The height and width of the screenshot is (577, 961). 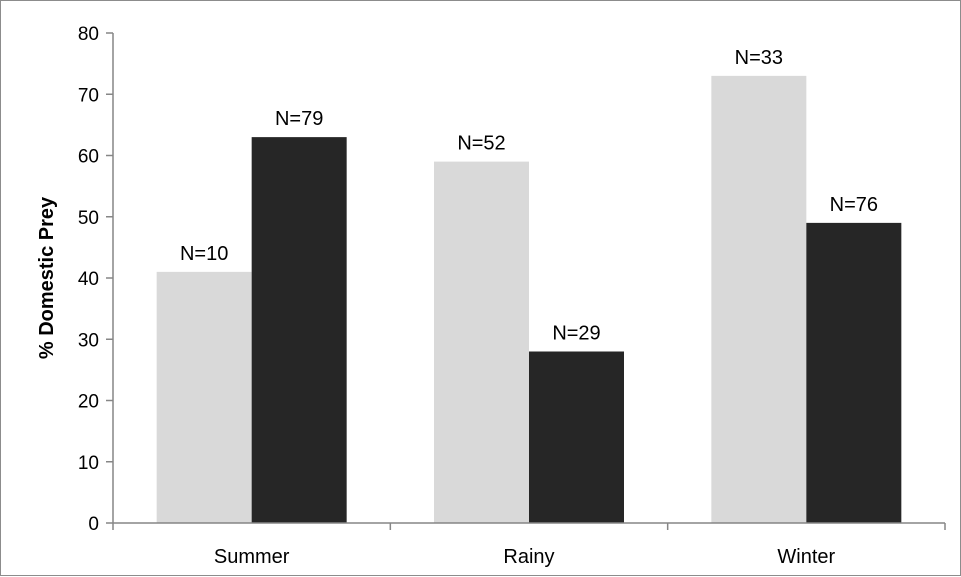 What do you see at coordinates (252, 557) in the screenshot?
I see `x-category-label-summer: Summer` at bounding box center [252, 557].